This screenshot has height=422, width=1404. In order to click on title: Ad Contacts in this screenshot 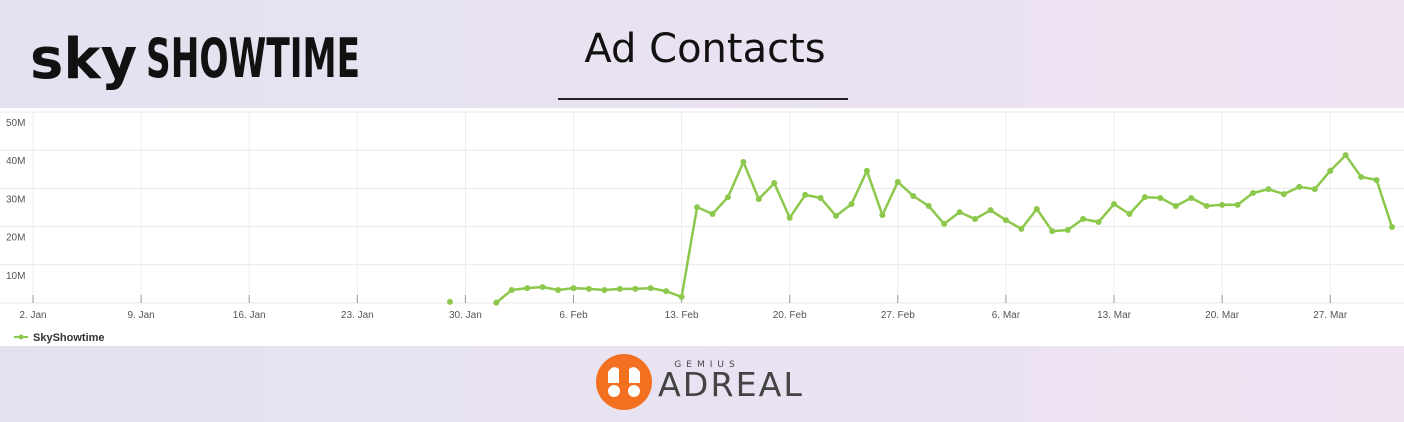, I will do `click(704, 49)`.